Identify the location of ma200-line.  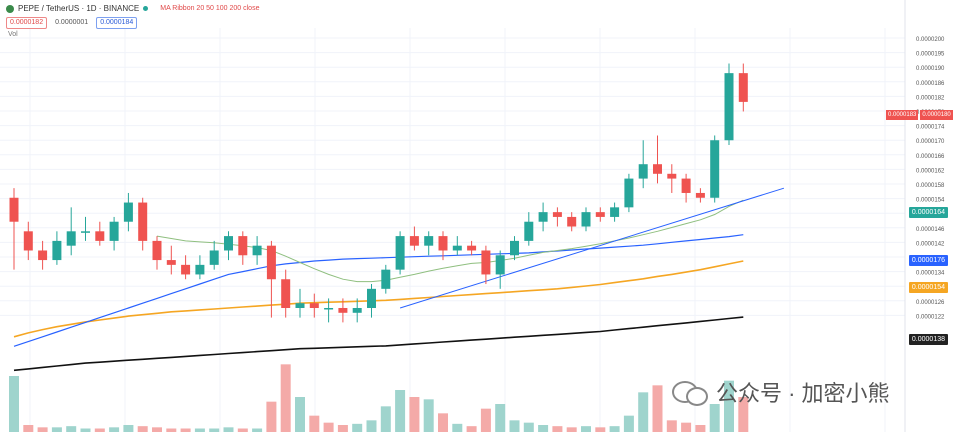
(378, 344).